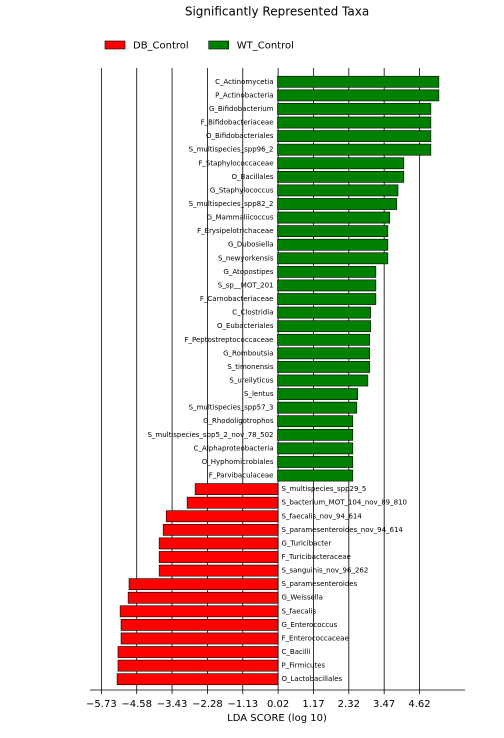 Image resolution: width=504 pixels, height=738 pixels. Describe the element at coordinates (210, 435) in the screenshot. I see `category-label: S_multispecies_spp5_2_nov_78_502` at that location.